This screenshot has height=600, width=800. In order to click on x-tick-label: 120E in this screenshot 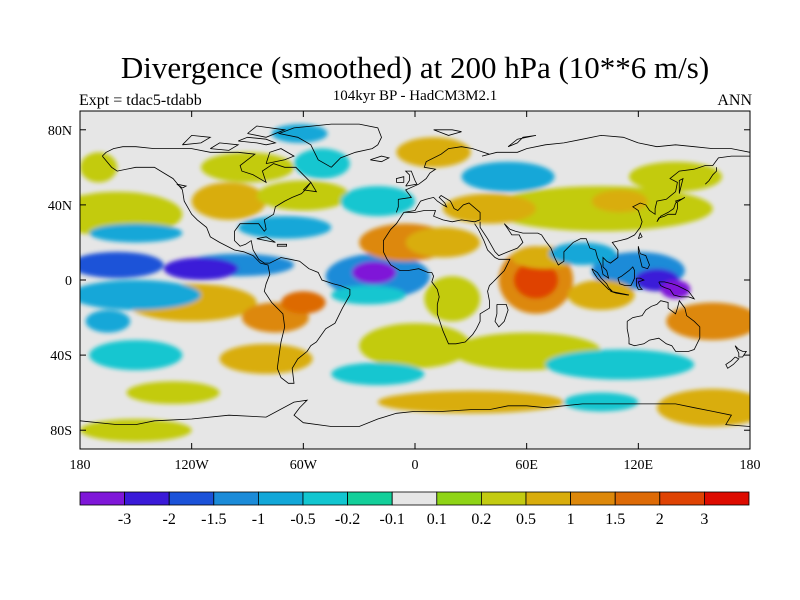, I will do `click(639, 465)`.